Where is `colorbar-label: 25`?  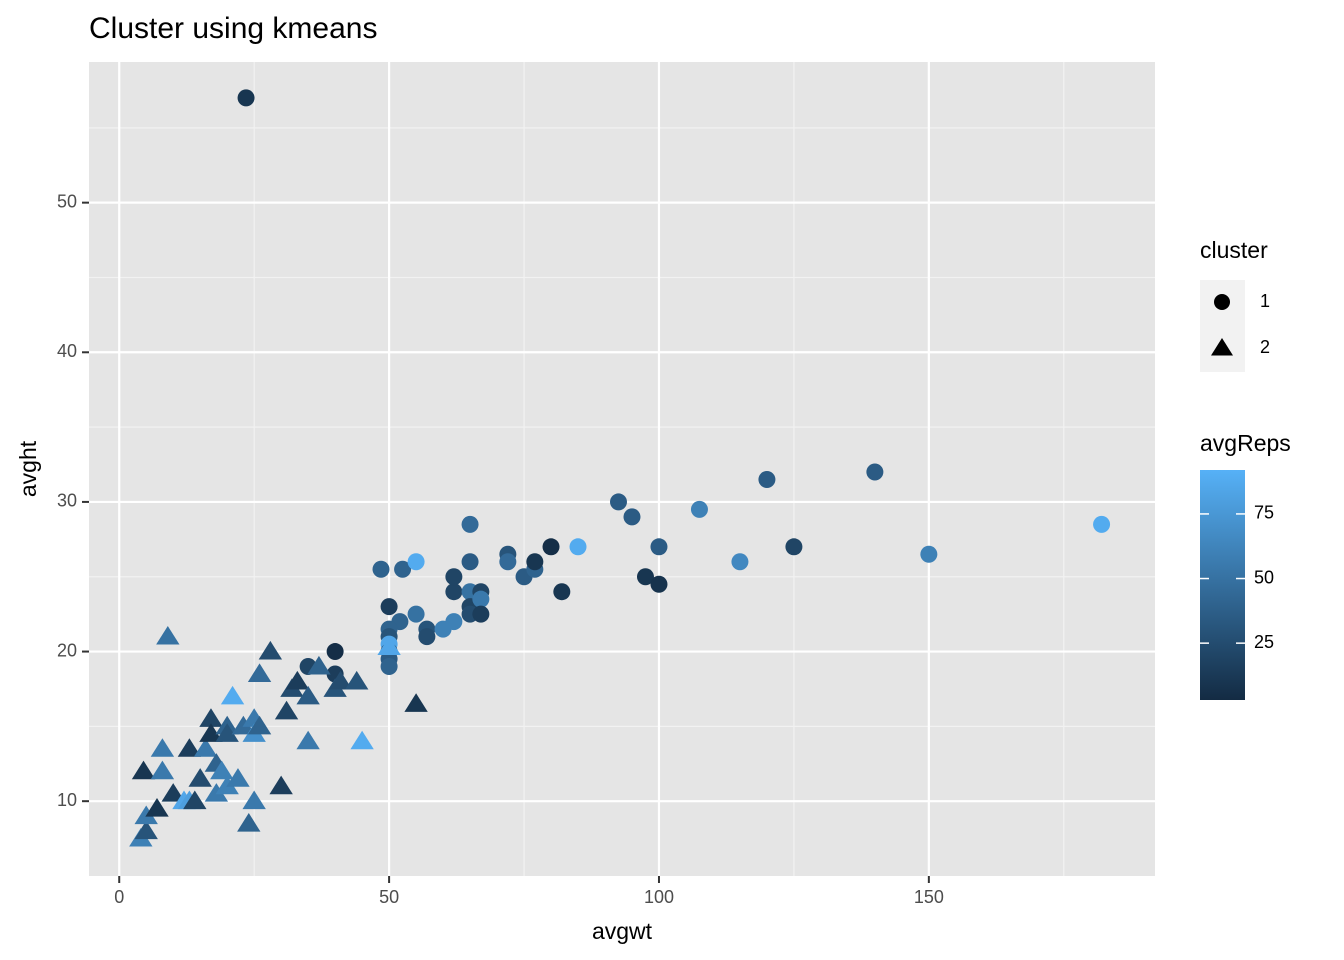 colorbar-label: 25 is located at coordinates (1264, 642).